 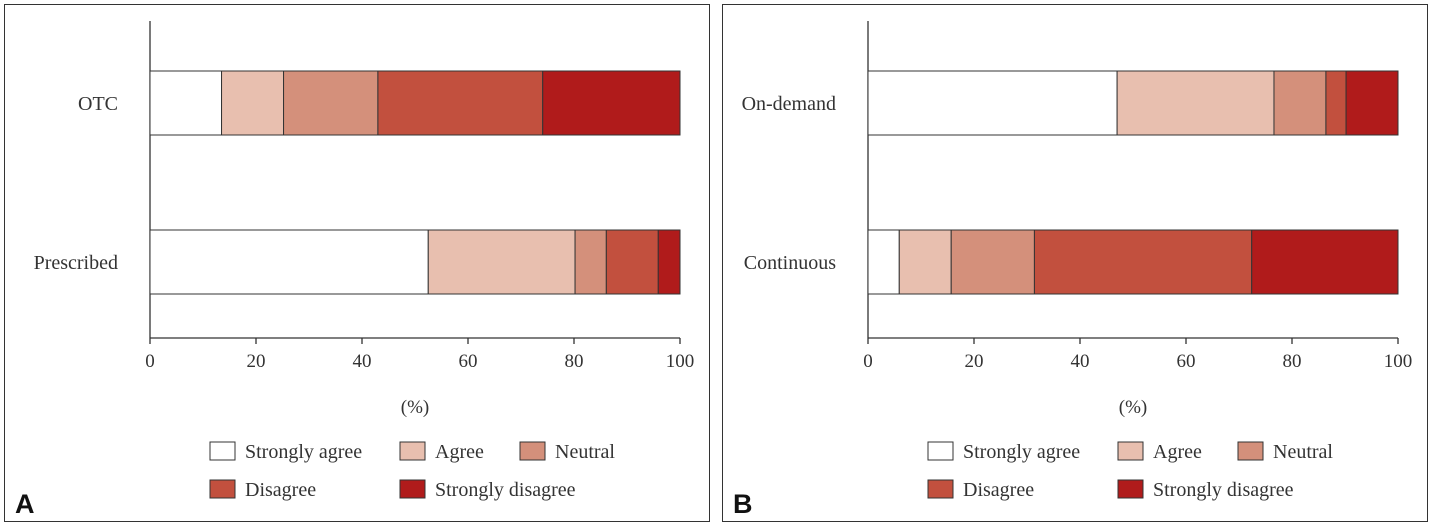 What do you see at coordinates (883, 262) in the screenshot?
I see `bar-continuous-strongly-agree` at bounding box center [883, 262].